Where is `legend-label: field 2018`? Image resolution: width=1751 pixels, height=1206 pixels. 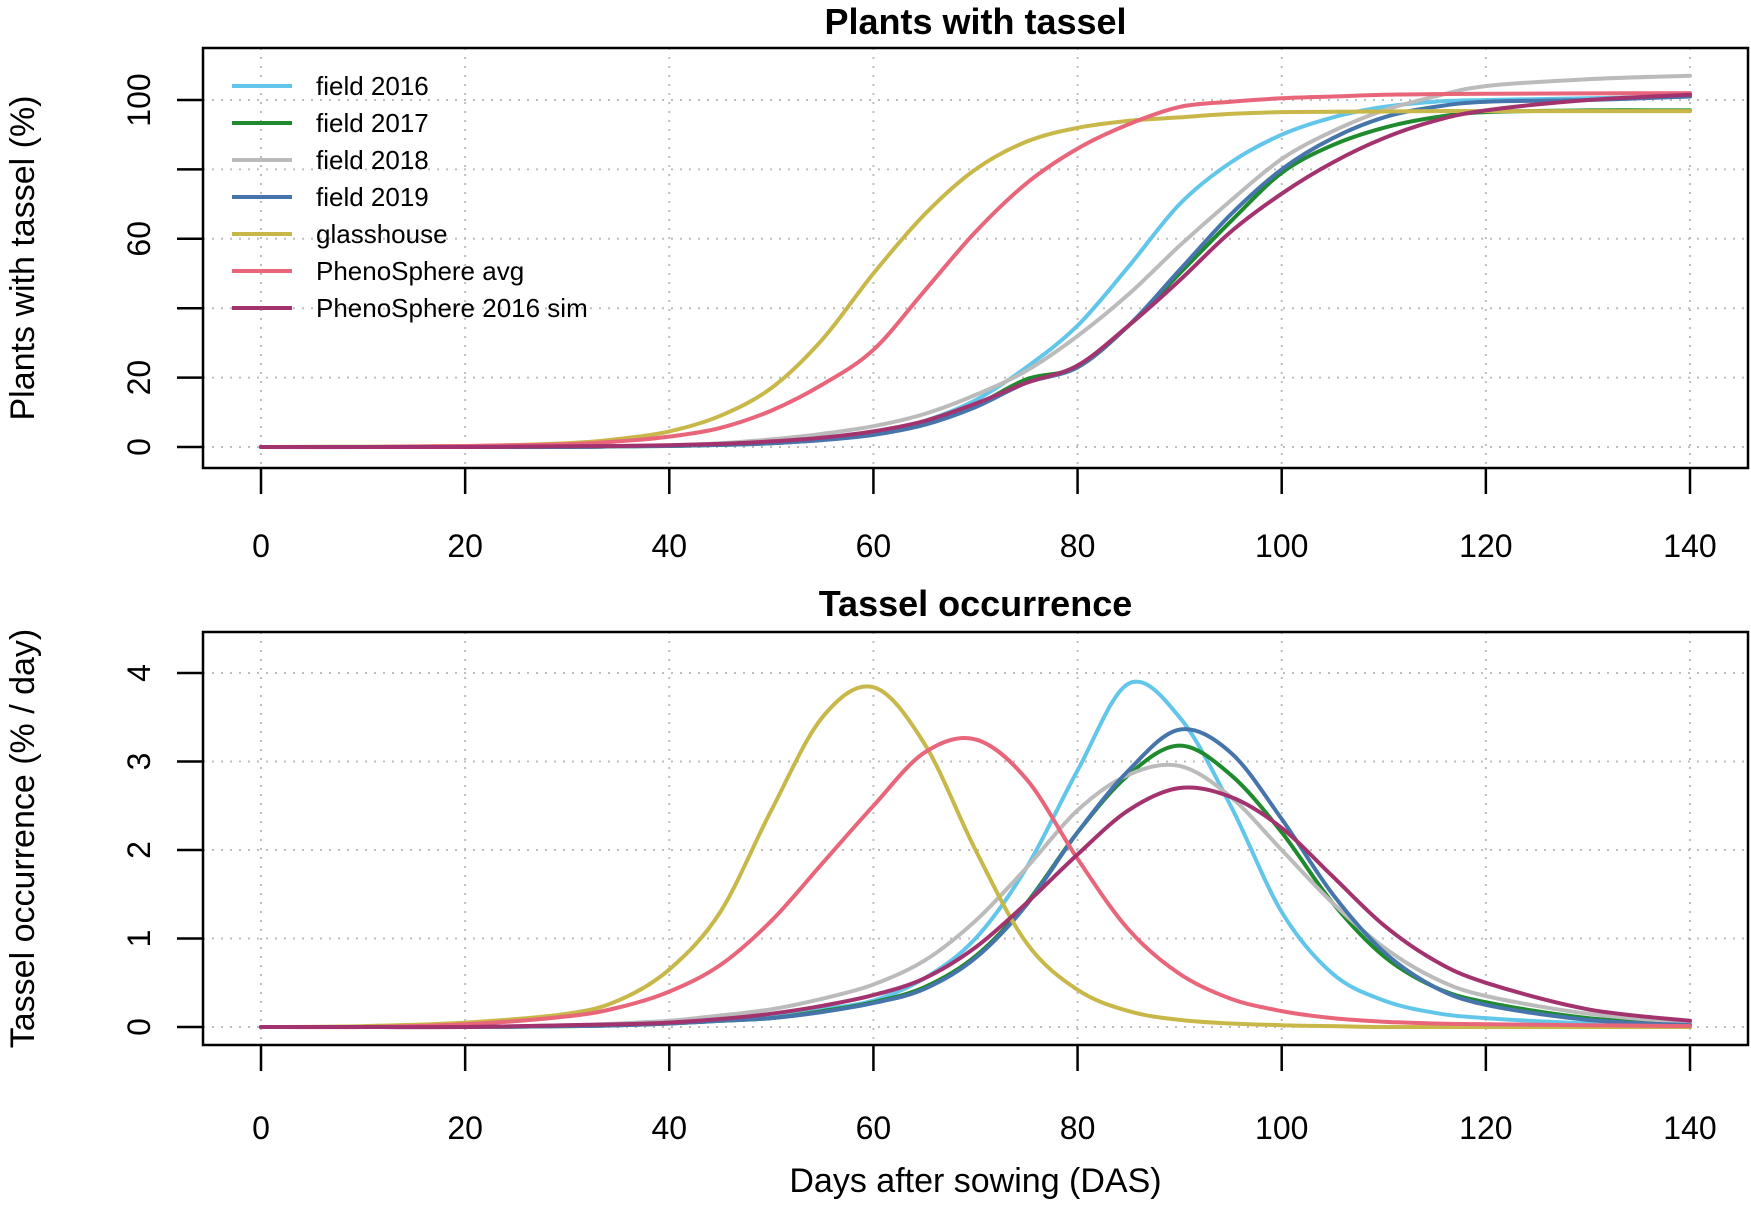 legend-label: field 2018 is located at coordinates (372, 160).